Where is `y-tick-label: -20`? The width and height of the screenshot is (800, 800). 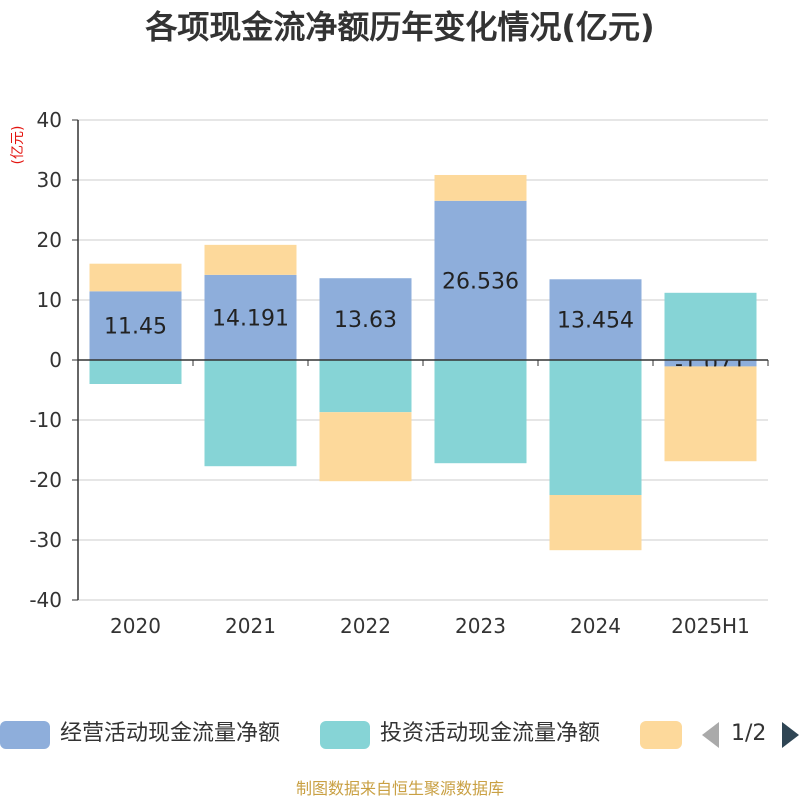 y-tick-label: -20 is located at coordinates (45, 480).